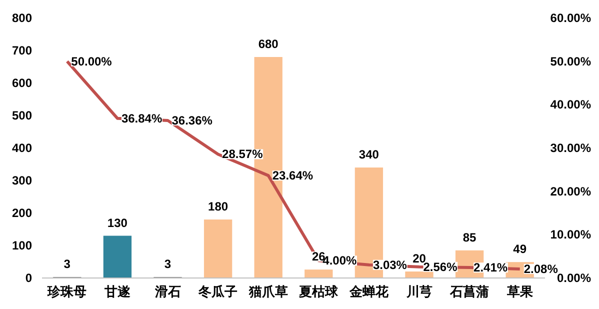  Describe the element at coordinates (571, 191) in the screenshot. I see `y2-tick-label: 20.00%` at that location.